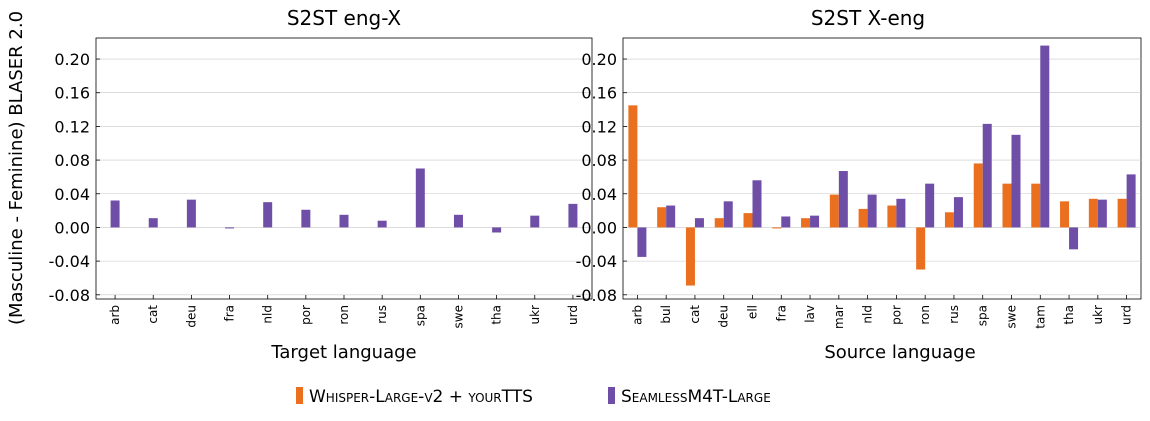 The height and width of the screenshot is (421, 1150). Describe the element at coordinates (868, 18) in the screenshot. I see `chart-title: S2ST X-eng` at that location.